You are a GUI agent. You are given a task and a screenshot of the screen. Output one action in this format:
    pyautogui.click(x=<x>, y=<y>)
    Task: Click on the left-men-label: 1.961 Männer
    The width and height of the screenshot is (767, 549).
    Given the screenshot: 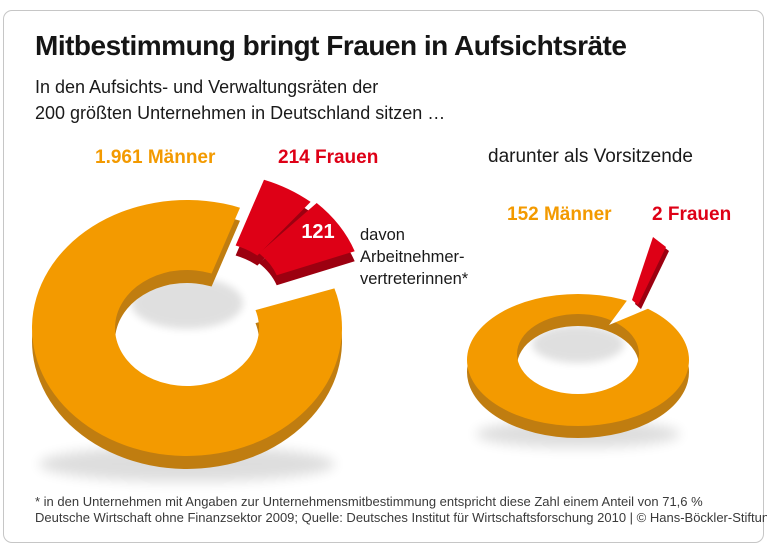 What is the action you would take?
    pyautogui.click(x=155, y=157)
    